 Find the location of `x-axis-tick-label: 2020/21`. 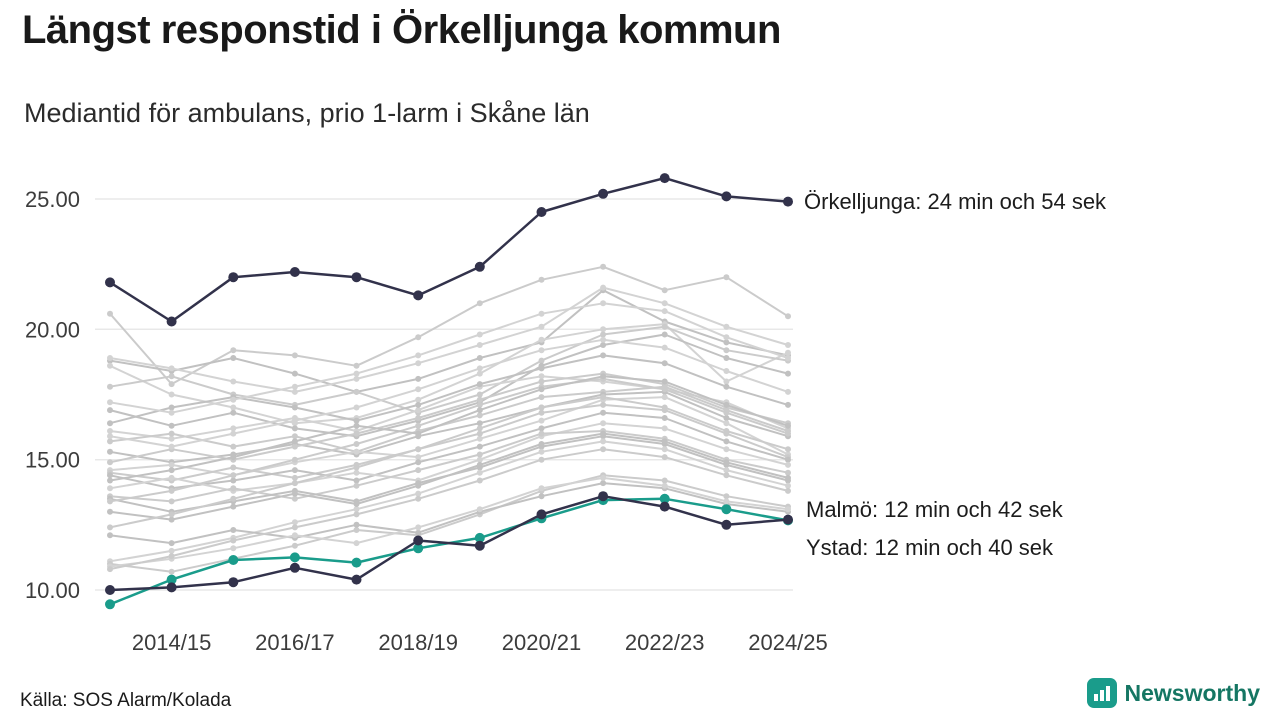

x-axis-tick-label: 2020/21 is located at coordinates (542, 642).